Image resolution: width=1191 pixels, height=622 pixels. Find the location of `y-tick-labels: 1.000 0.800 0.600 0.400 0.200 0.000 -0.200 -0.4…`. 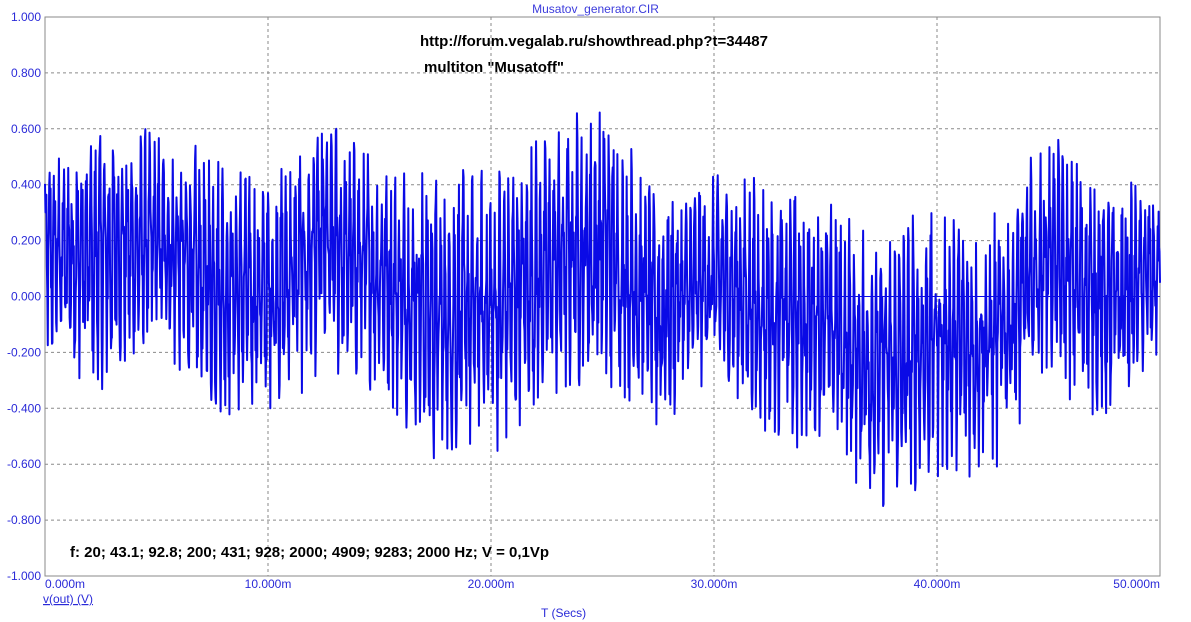

y-tick-labels: 1.000 0.800 0.600 0.400 0.200 0.000 -0.200 -0.4… is located at coordinates (24, 296).